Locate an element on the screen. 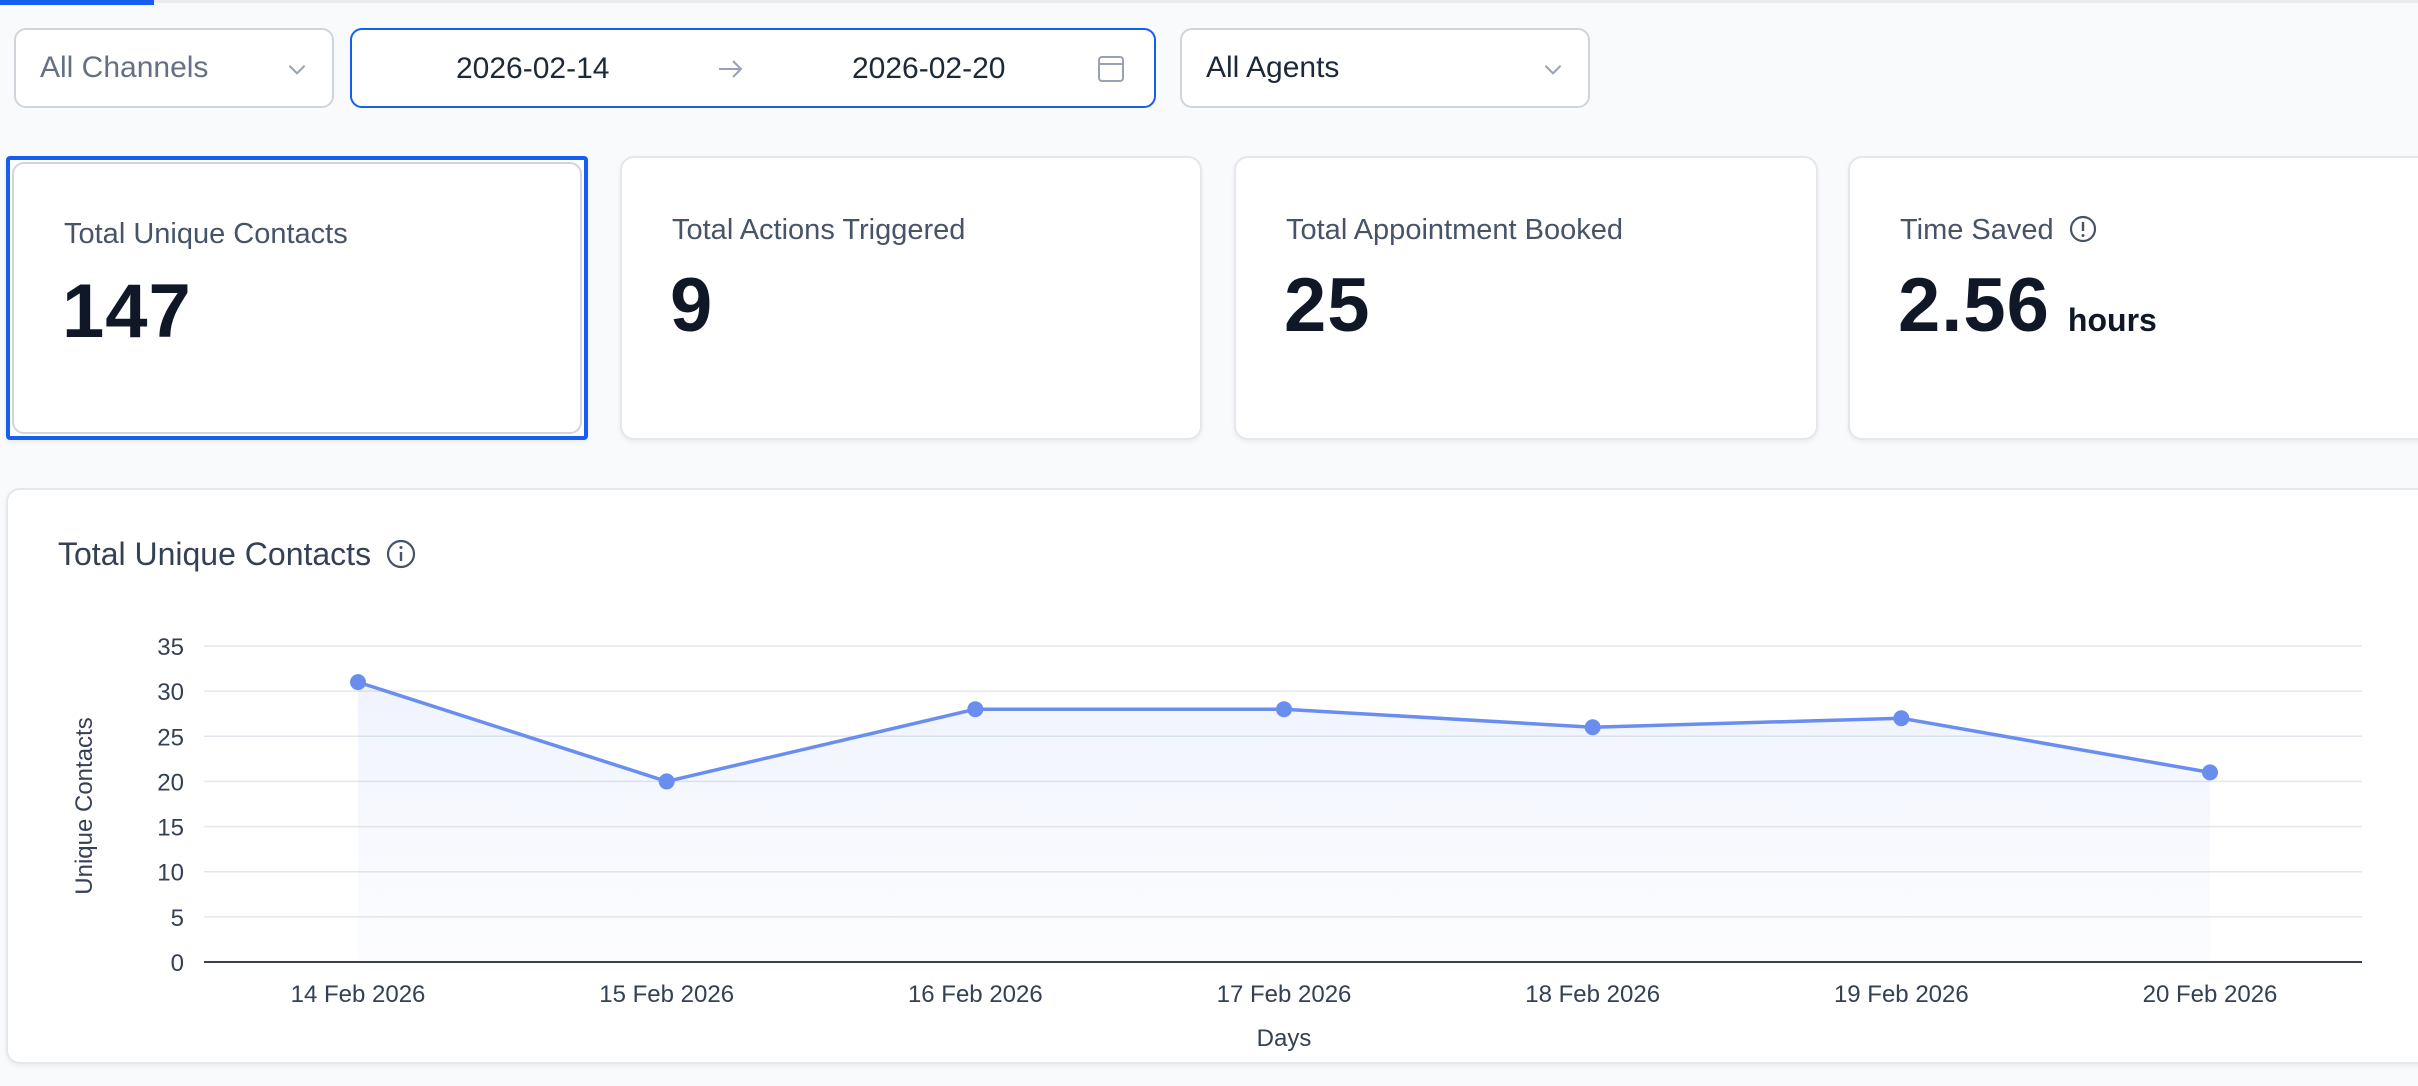  date-end-input: 2026-02-20 is located at coordinates (929, 68).